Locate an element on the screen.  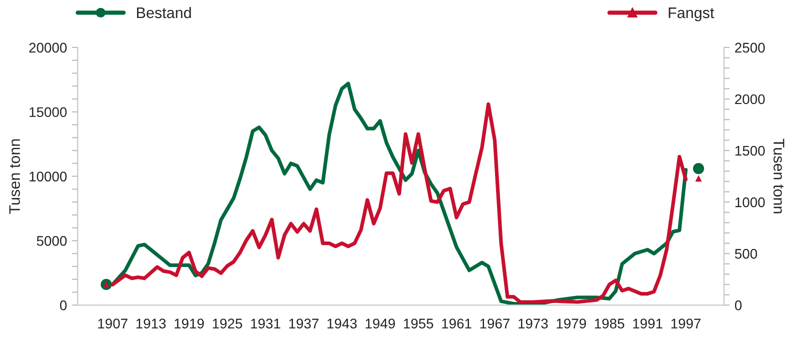
x-tick-label: 1973 is located at coordinates (533, 323).